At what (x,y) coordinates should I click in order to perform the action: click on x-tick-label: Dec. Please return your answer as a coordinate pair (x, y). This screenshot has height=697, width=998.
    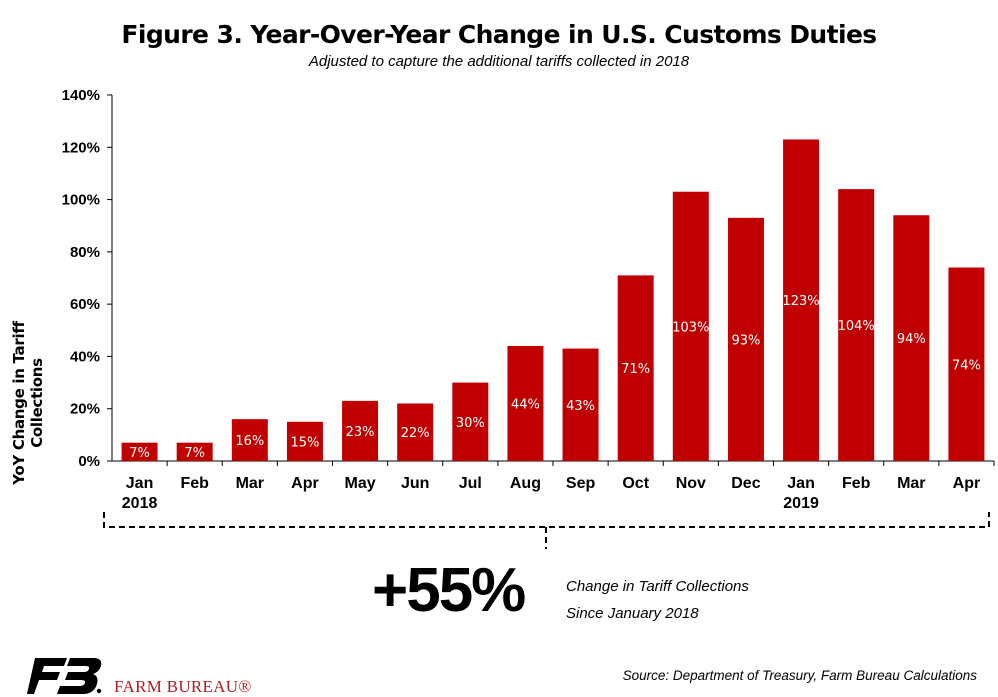
    Looking at the image, I should click on (745, 483).